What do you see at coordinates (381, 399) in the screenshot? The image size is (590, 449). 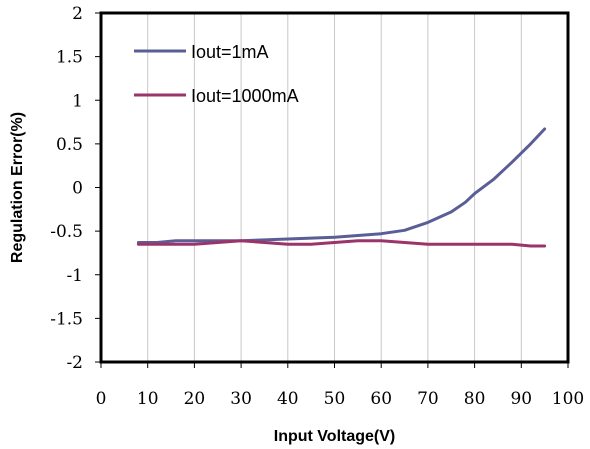 I see `x-tick-label: 60` at bounding box center [381, 399].